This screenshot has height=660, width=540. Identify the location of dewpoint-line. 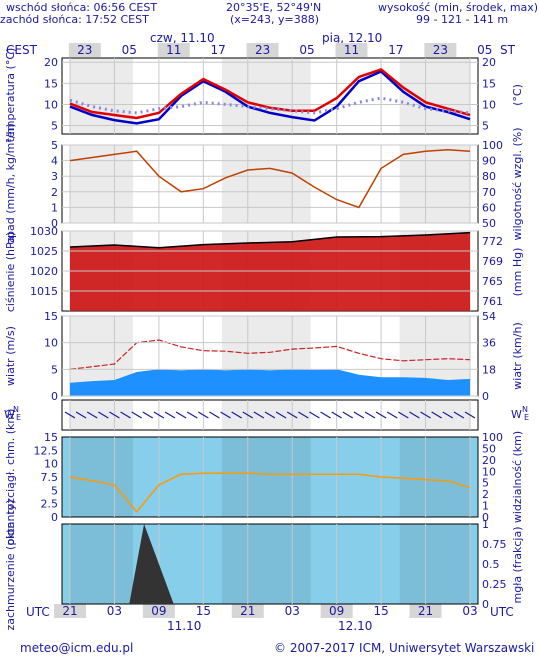
(270, 97).